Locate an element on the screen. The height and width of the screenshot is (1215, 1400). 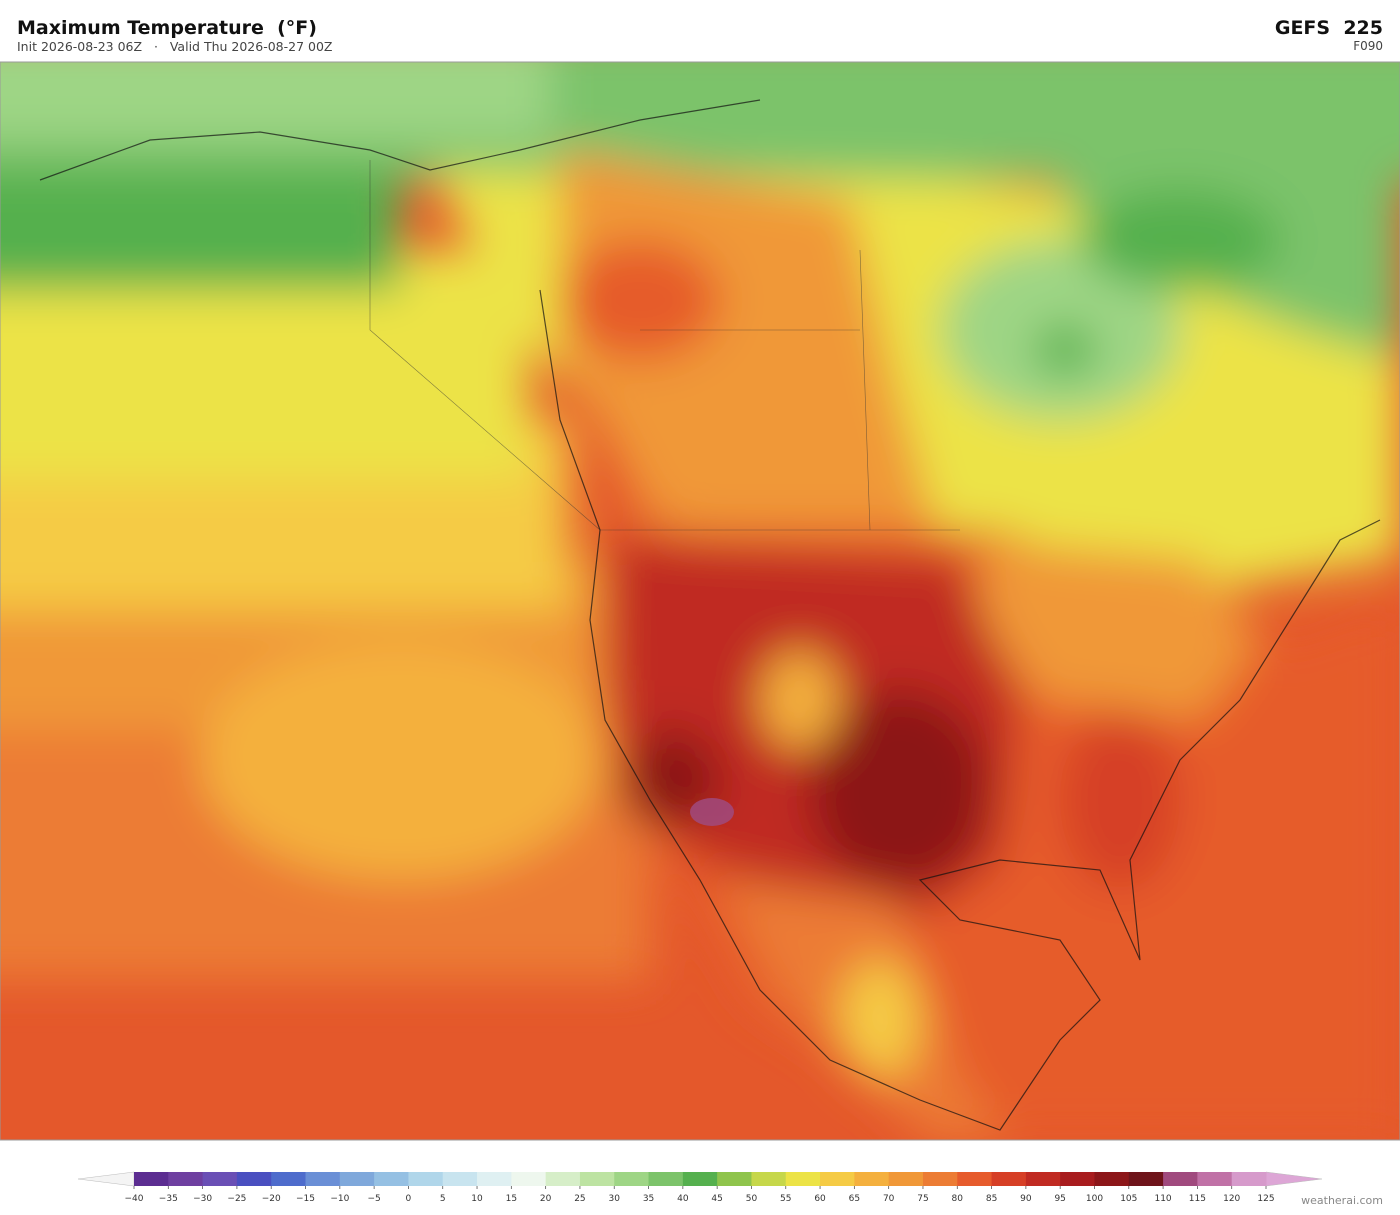
colorbar-tick-label: 60 is located at coordinates (820, 1199).